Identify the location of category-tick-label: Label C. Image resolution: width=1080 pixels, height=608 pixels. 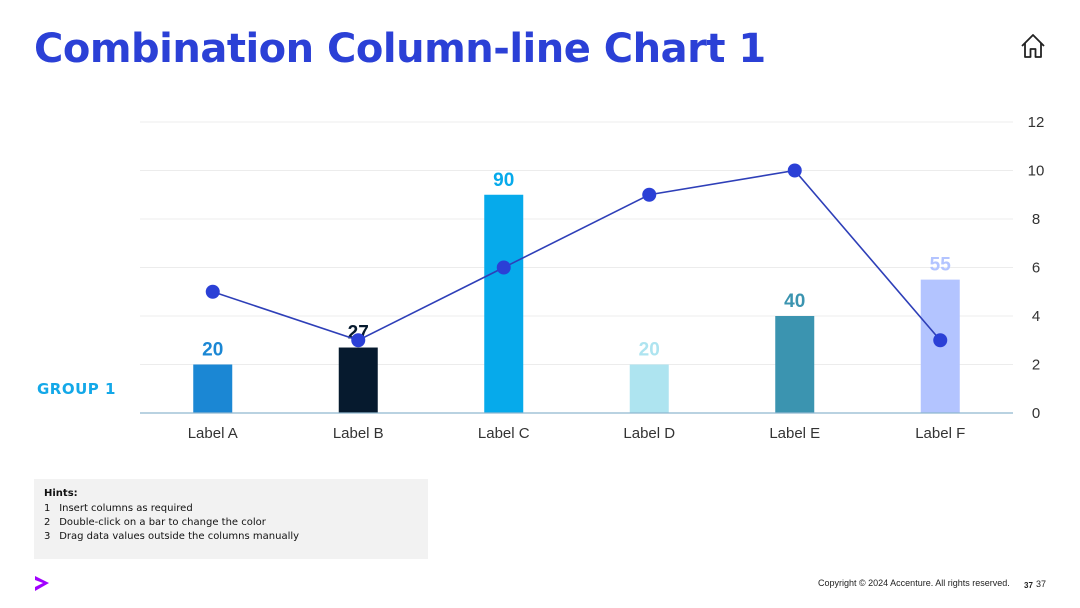
(504, 433).